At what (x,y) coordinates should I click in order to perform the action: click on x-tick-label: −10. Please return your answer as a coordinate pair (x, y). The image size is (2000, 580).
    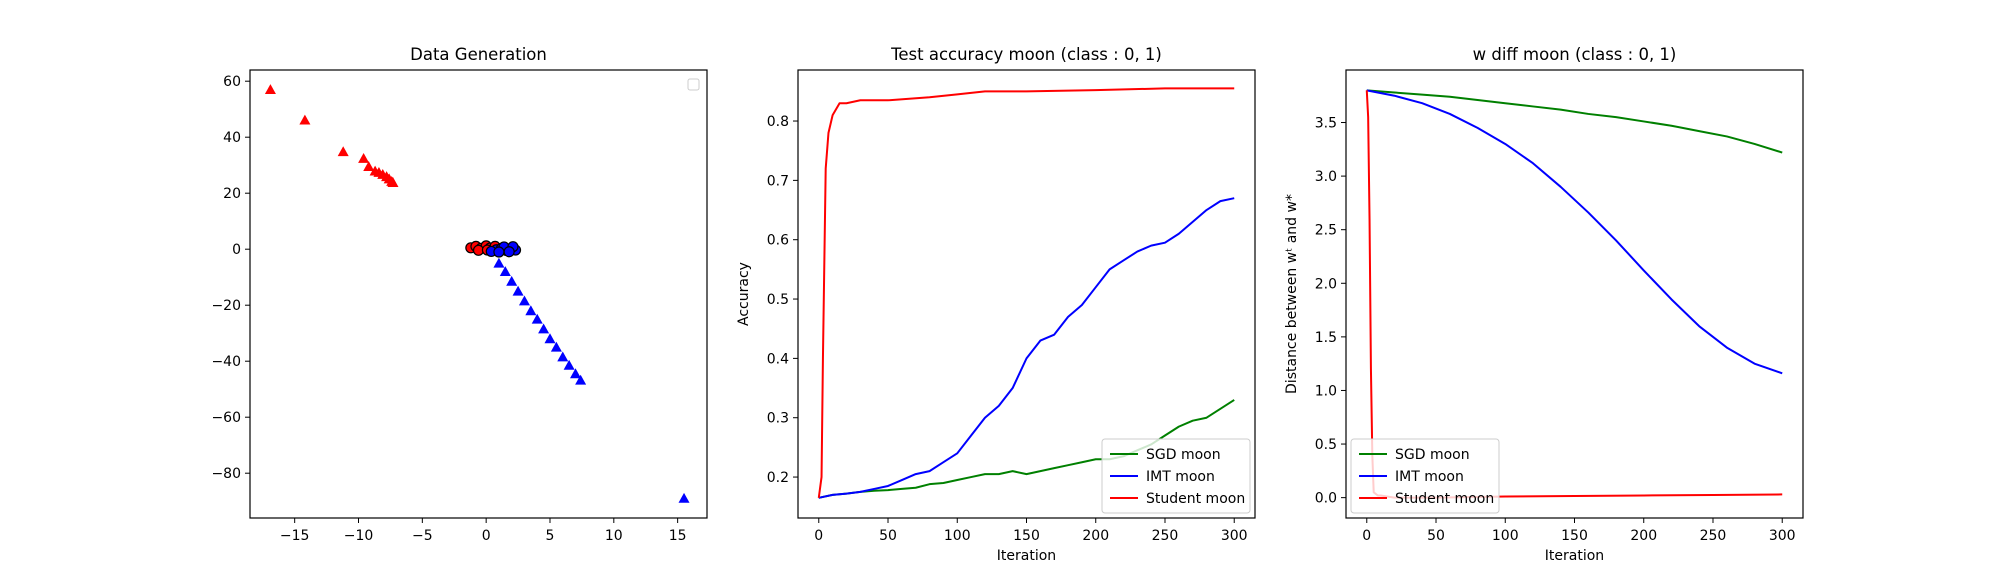
    Looking at the image, I should click on (359, 536).